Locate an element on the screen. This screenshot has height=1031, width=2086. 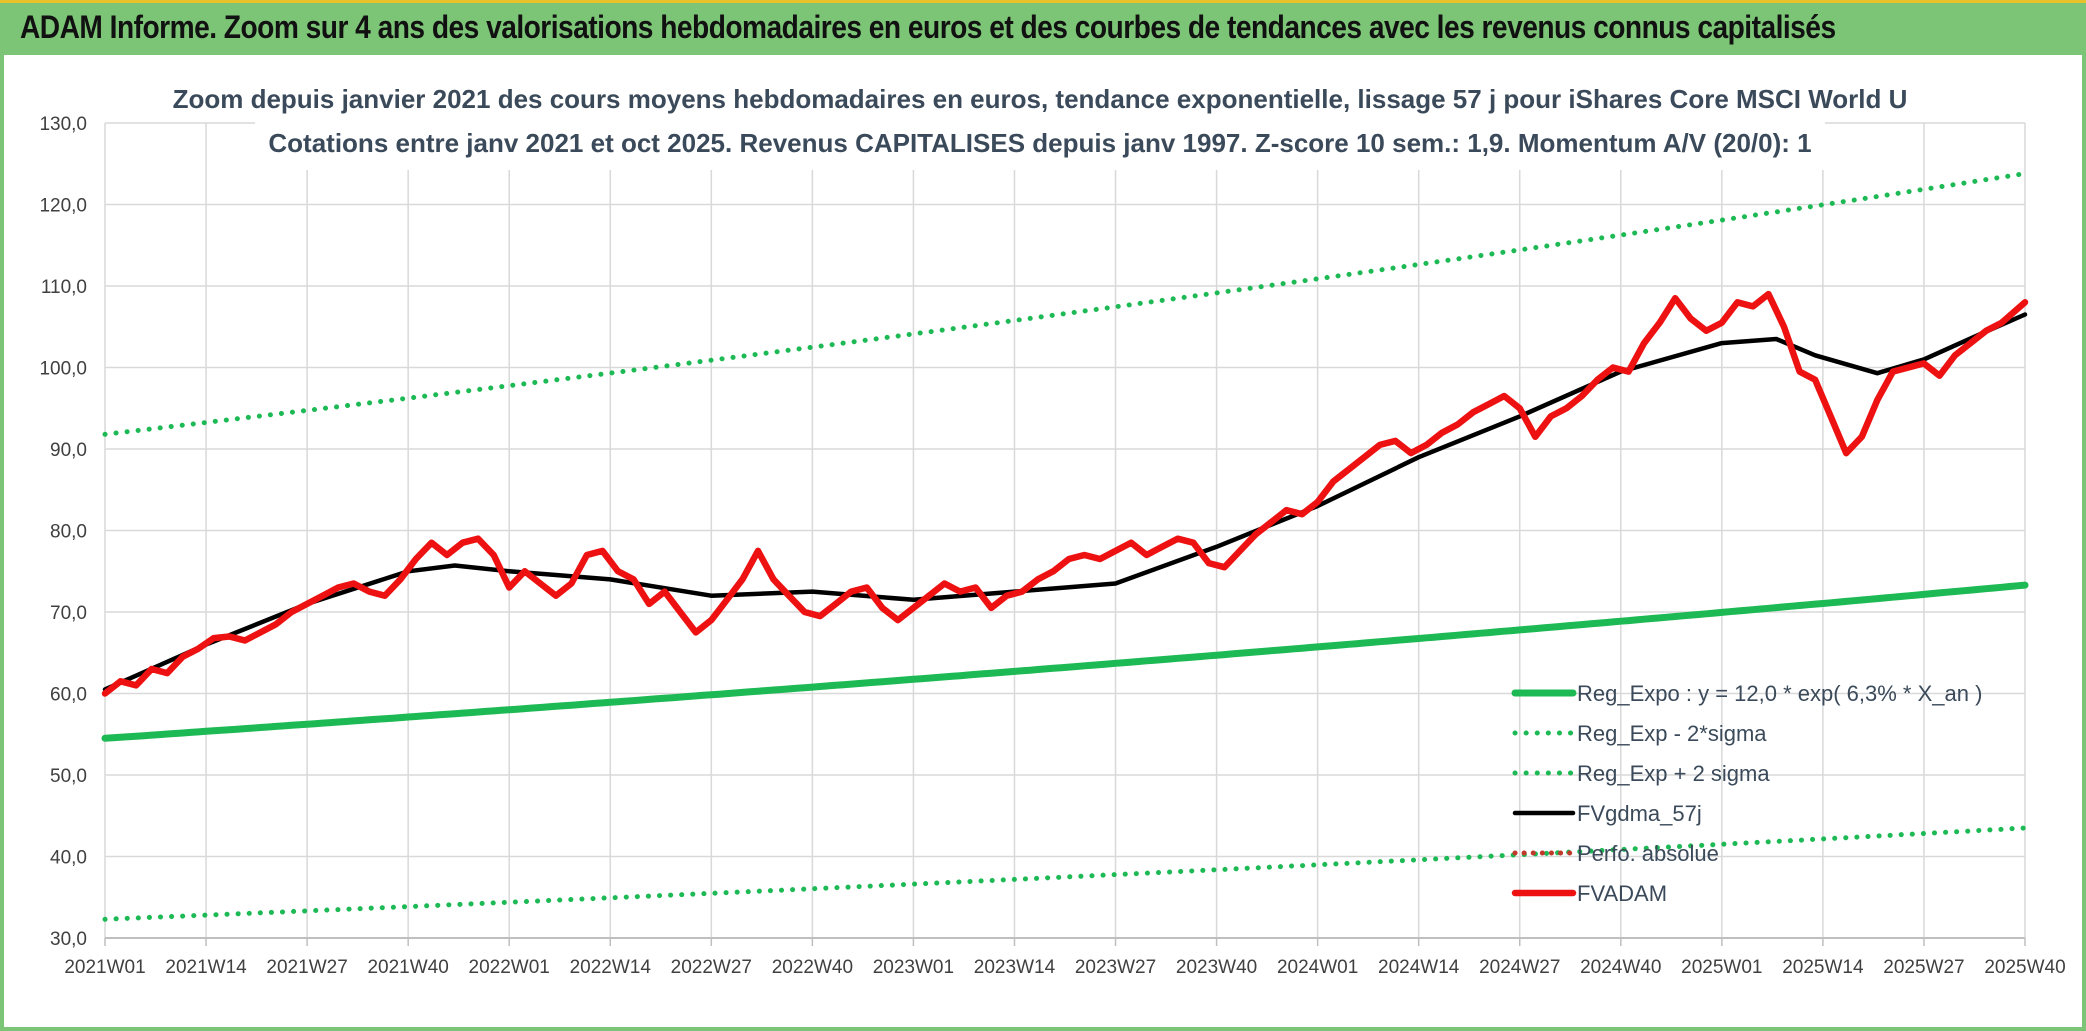
x-tick-label: 2023W01 is located at coordinates (913, 967).